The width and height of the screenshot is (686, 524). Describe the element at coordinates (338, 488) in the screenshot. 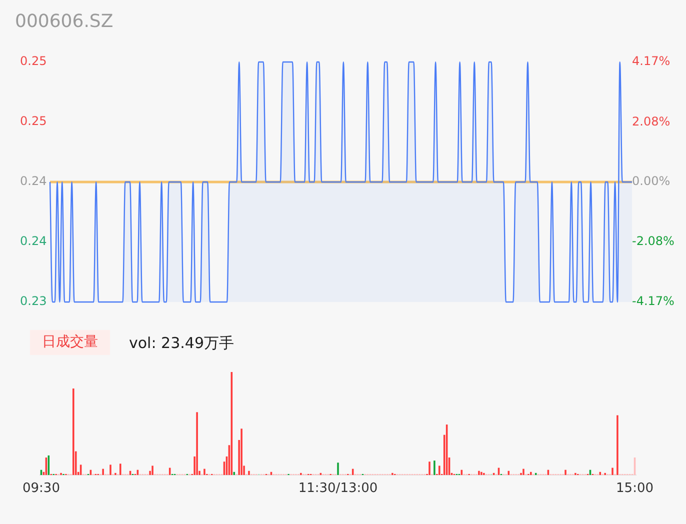

I see `x-tick-label: 11:30/13:00` at that location.